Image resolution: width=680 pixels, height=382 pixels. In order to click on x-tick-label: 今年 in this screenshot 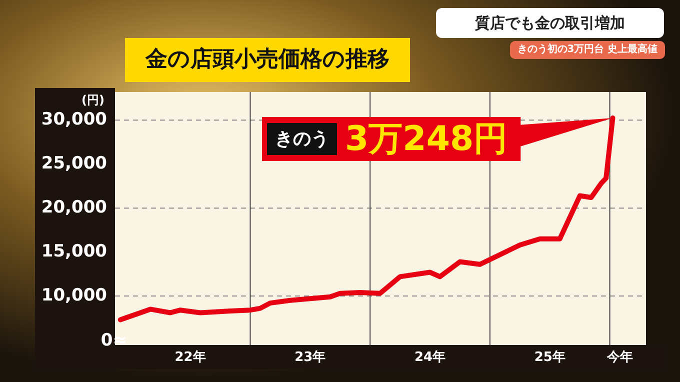, I will do `click(619, 358)`.